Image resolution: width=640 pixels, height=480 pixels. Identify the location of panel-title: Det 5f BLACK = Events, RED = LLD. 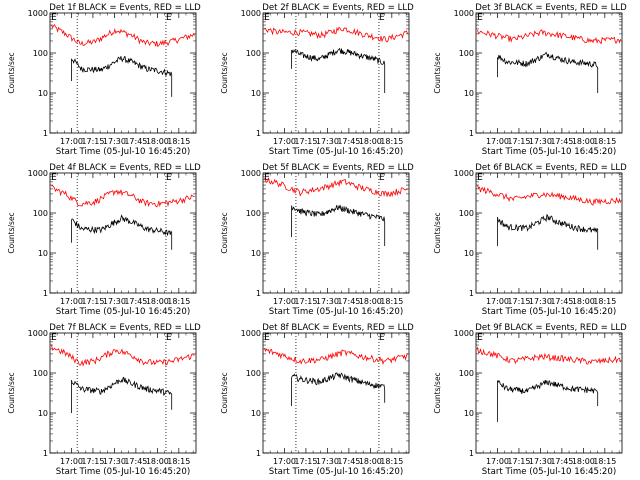
(338, 168).